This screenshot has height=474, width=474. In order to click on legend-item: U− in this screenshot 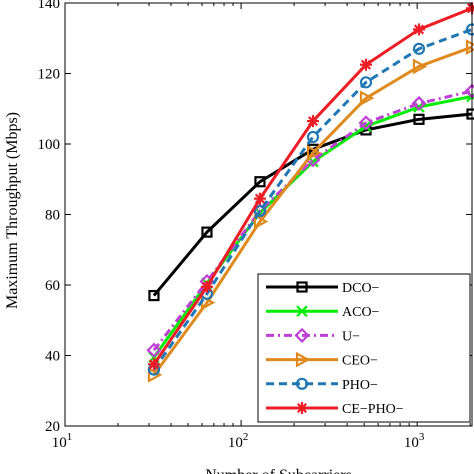, I will do `click(313, 335)`.